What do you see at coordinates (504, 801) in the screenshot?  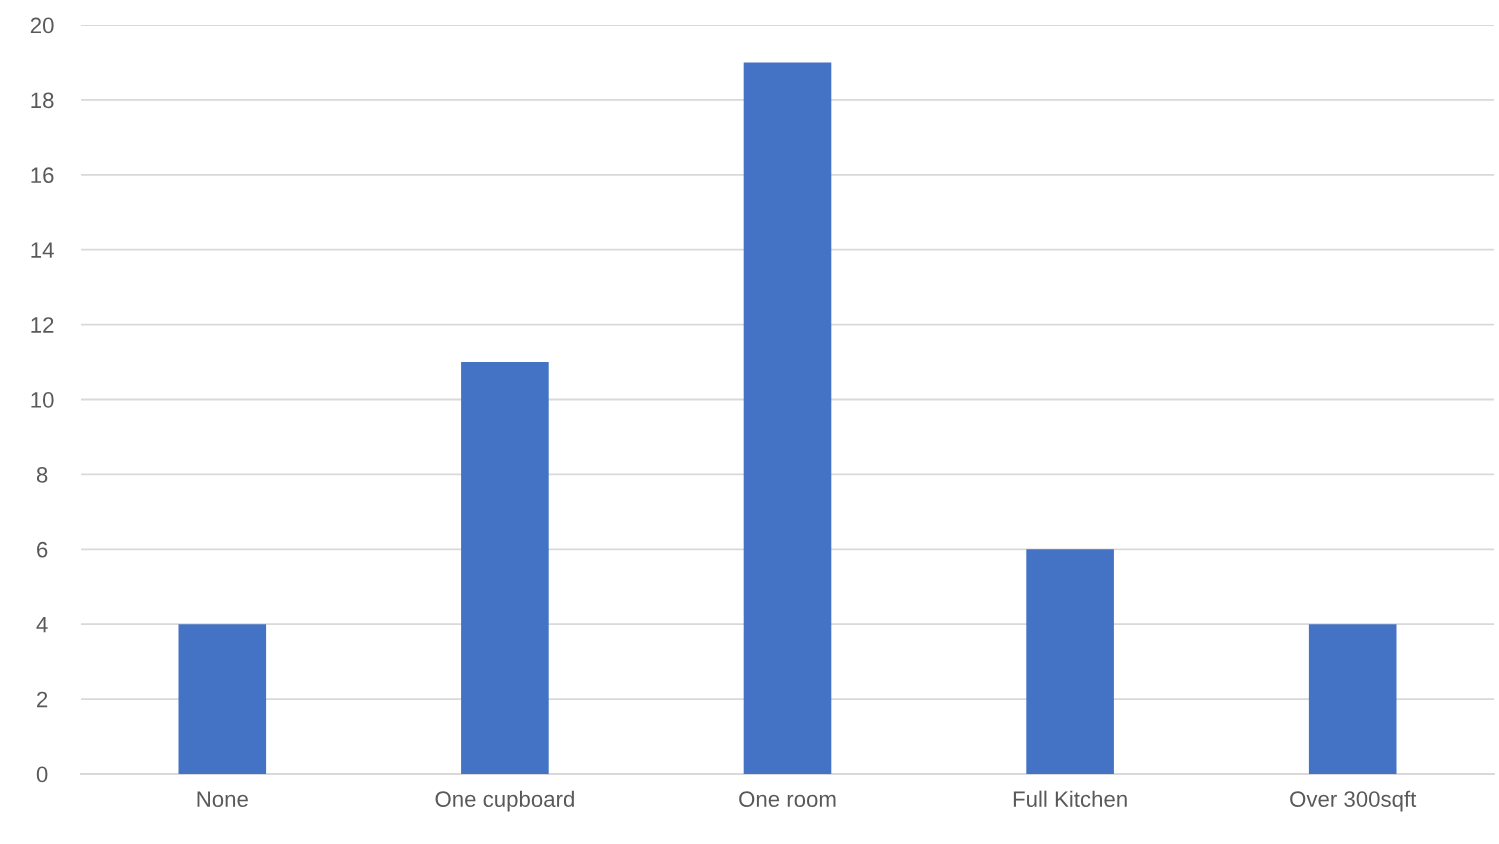 I see `x-tick-label: One cupboard` at bounding box center [504, 801].